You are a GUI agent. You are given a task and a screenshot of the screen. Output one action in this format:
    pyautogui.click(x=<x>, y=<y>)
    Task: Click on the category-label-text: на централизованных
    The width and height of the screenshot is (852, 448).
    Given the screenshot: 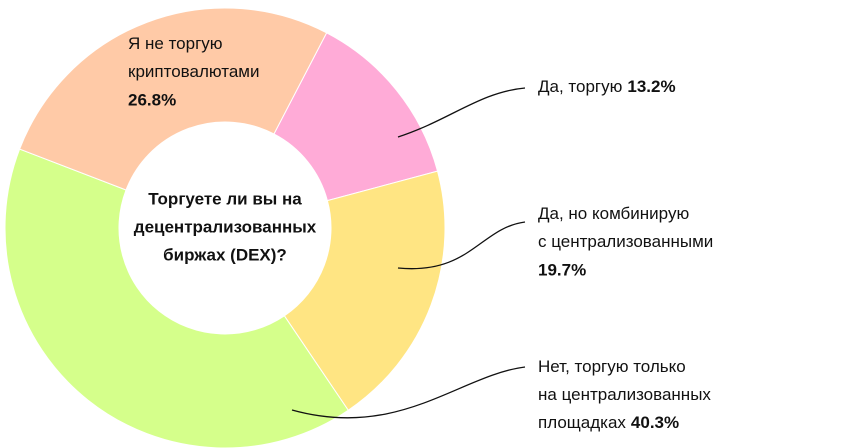 What is the action you would take?
    pyautogui.click(x=624, y=394)
    